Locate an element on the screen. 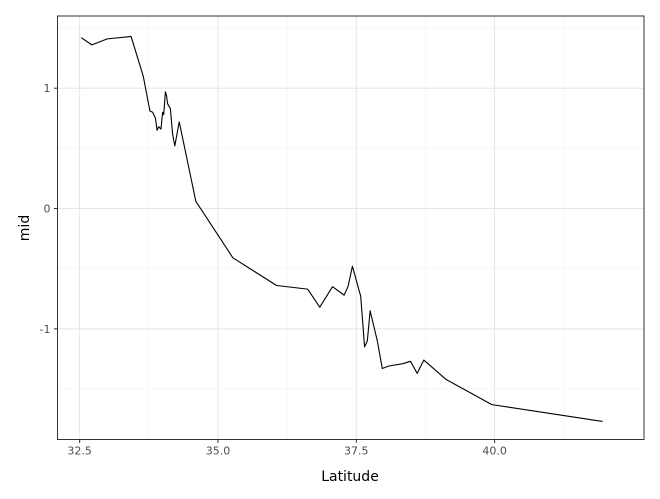 The width and height of the screenshot is (660, 499). y-tick-label: 1 is located at coordinates (47, 88).